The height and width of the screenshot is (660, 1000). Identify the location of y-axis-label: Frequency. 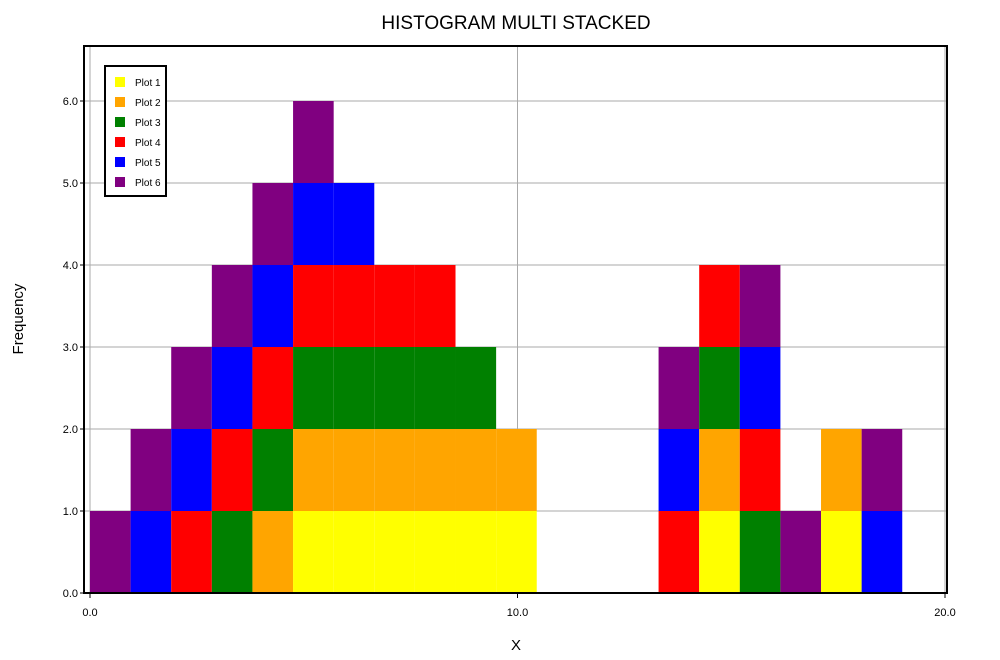
(18, 318).